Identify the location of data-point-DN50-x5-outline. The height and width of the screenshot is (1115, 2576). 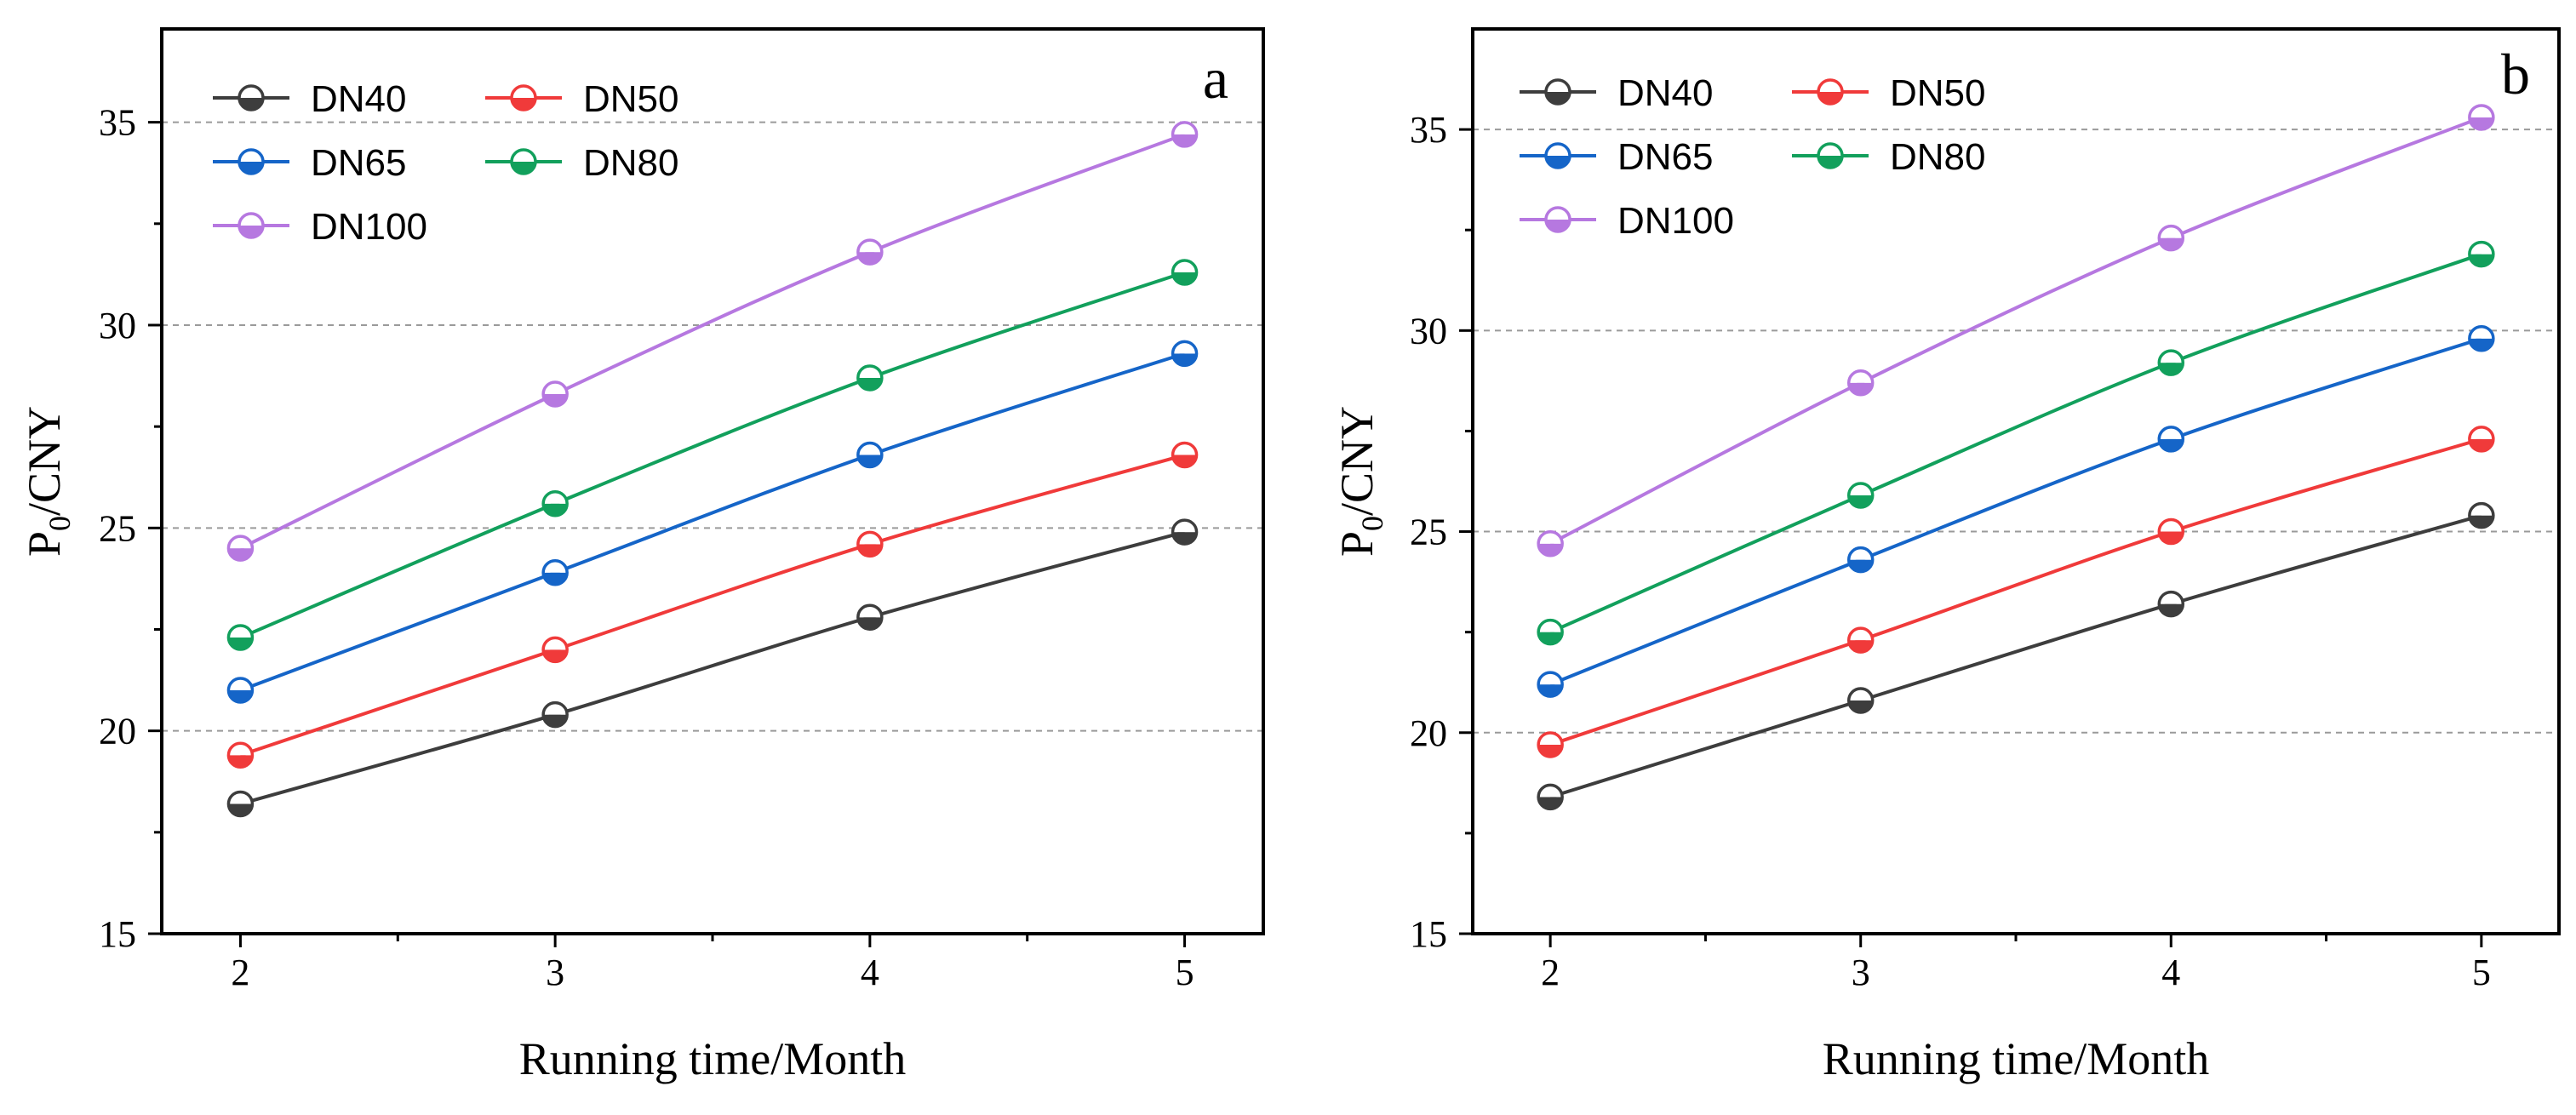
(2481, 439).